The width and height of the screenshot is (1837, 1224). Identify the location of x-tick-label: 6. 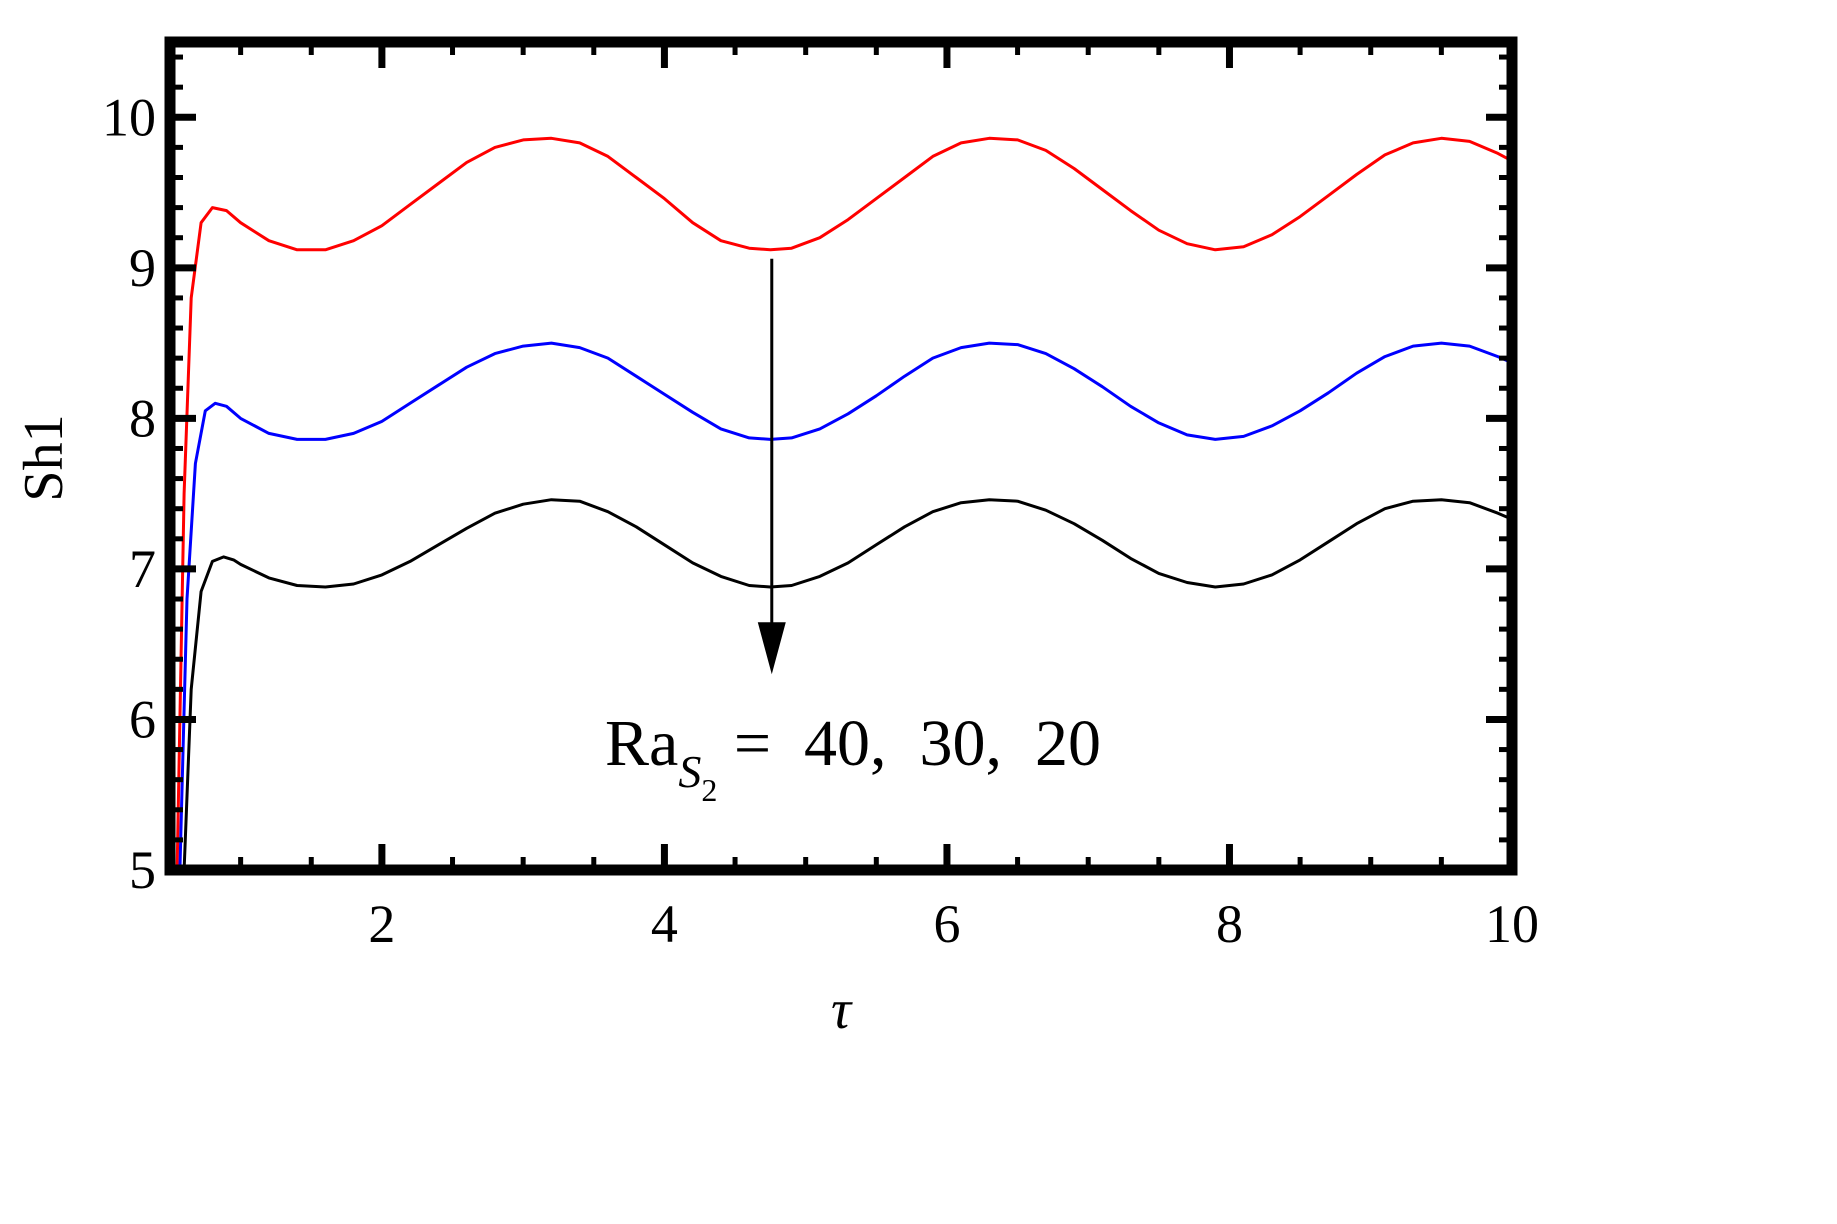
(946, 924).